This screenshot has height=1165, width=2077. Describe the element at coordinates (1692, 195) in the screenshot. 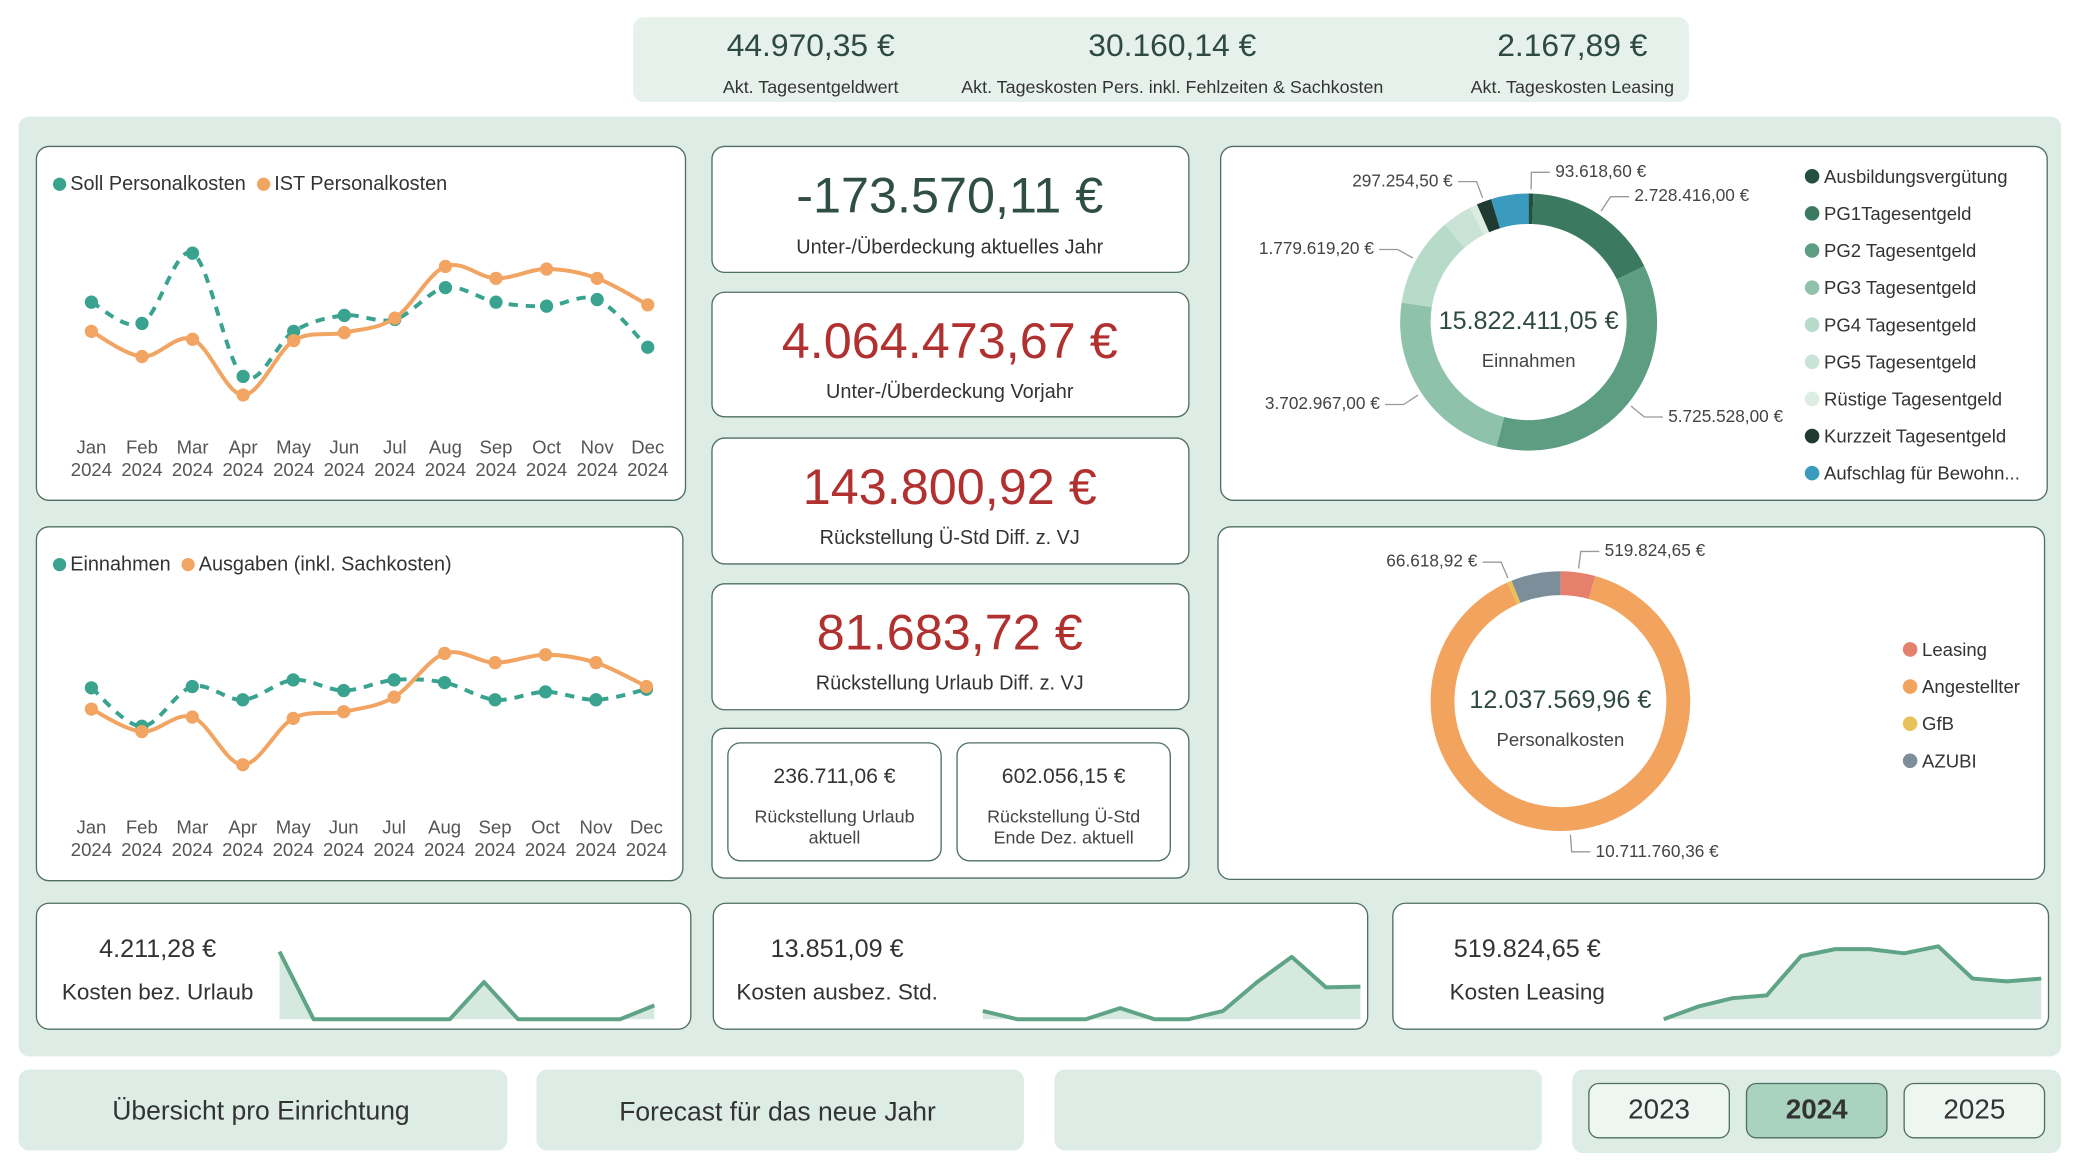

I see `data-label: 2.728.416,00 €` at that location.